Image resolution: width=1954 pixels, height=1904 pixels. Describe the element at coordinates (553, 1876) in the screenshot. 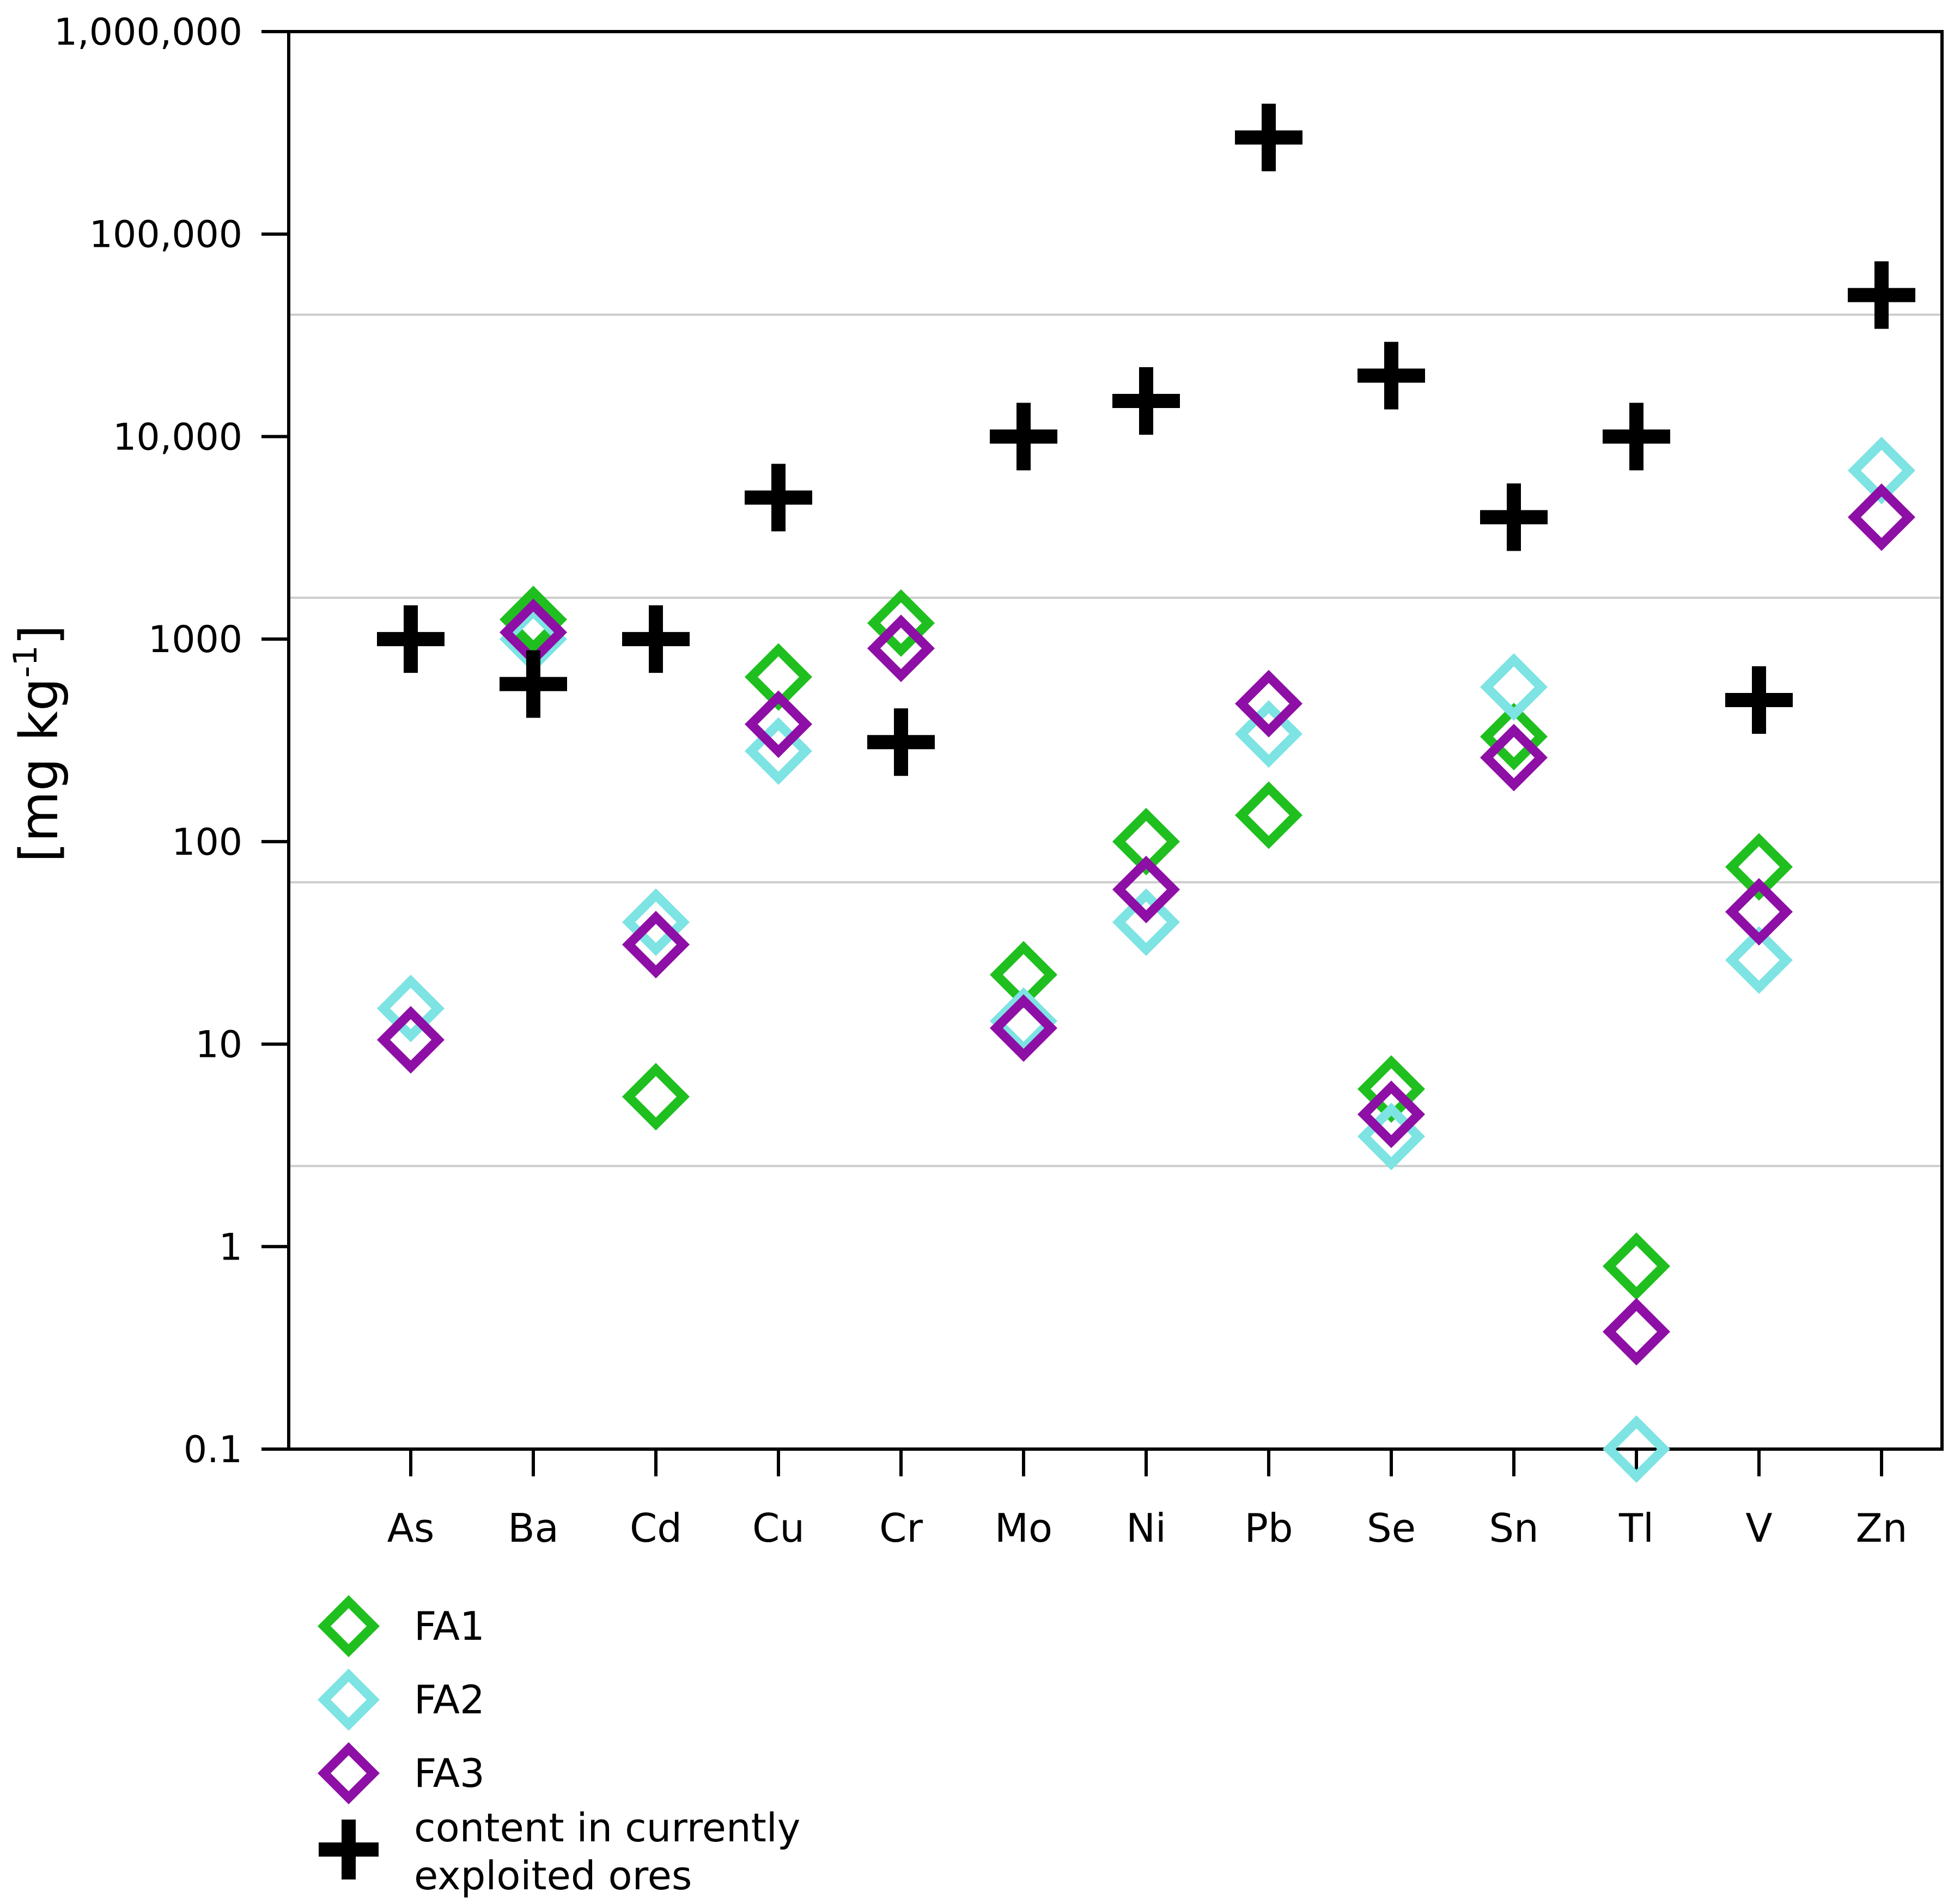

I see `legend-label: exploited ores` at that location.